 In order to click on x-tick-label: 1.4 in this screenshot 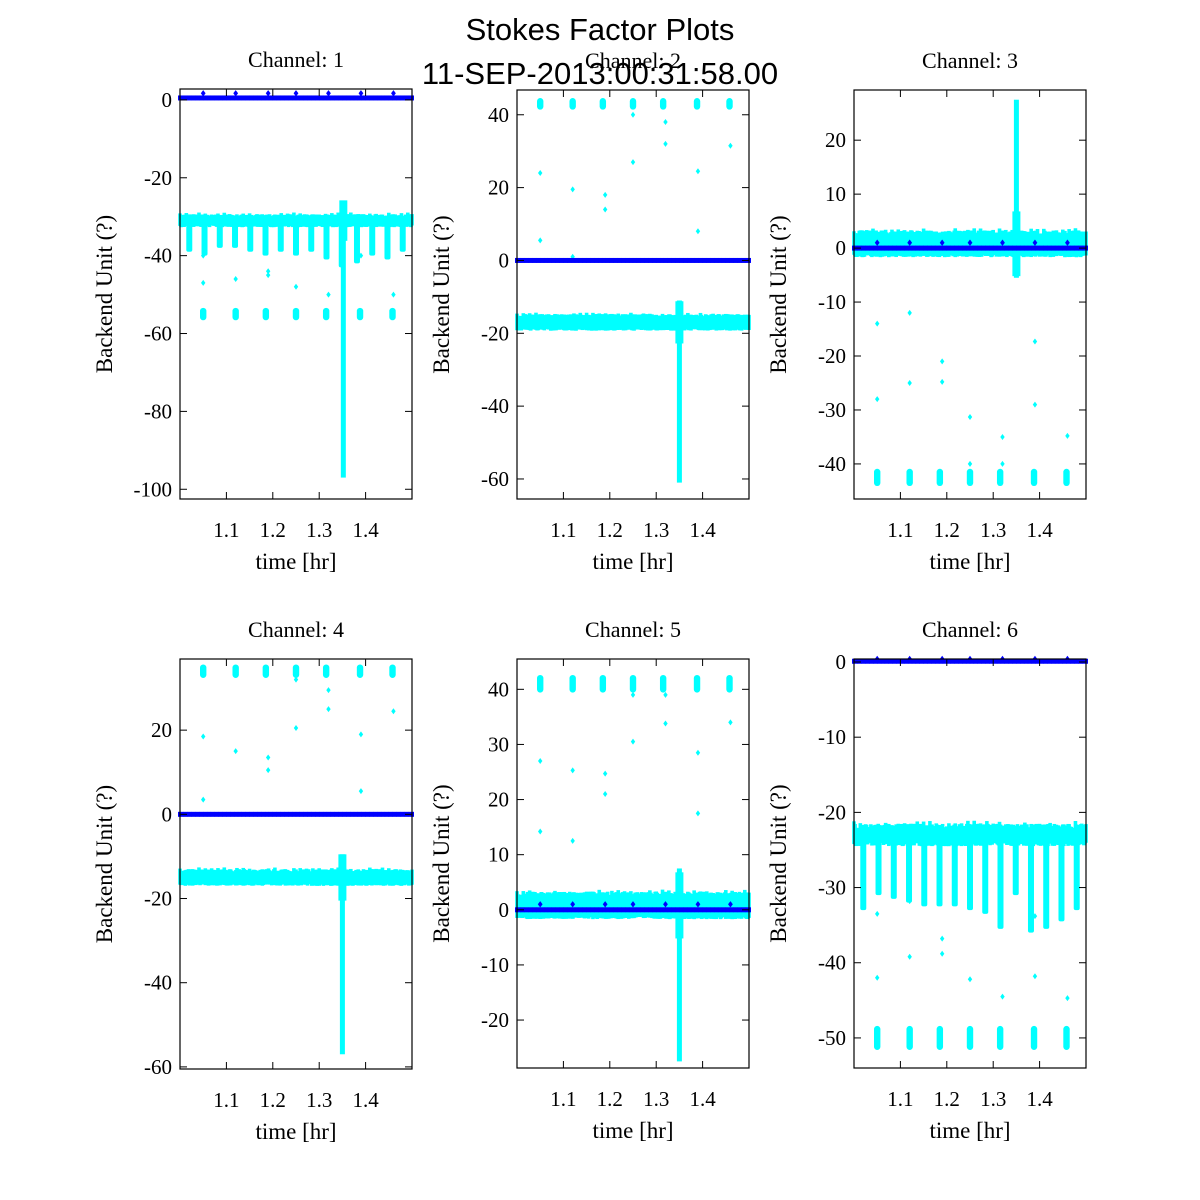, I will do `click(365, 530)`.